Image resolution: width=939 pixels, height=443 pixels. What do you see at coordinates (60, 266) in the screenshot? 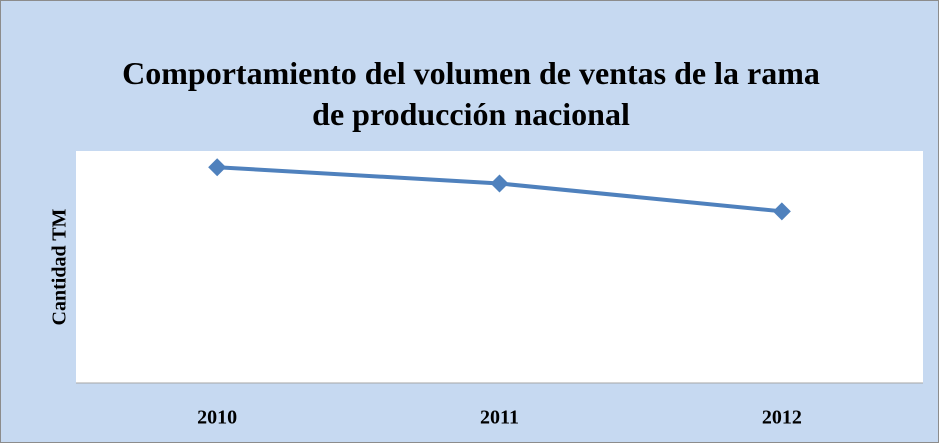
I see `y-axis-label: Cantidad TM` at bounding box center [60, 266].